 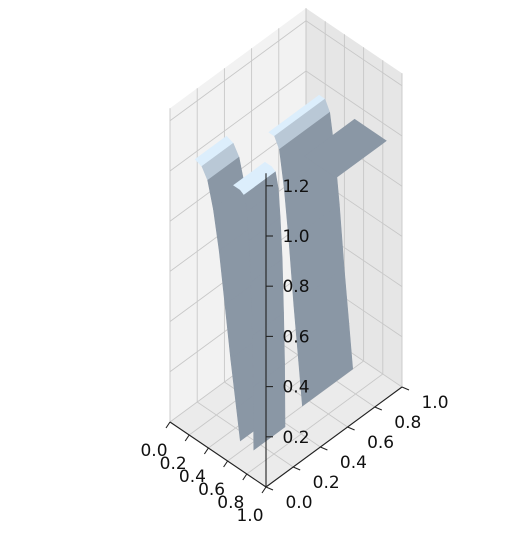 What do you see at coordinates (295, 287) in the screenshot?
I see `z-tick-label: 0.8` at bounding box center [295, 287].